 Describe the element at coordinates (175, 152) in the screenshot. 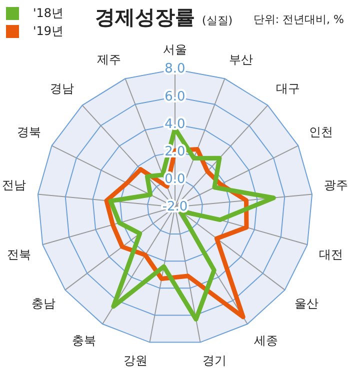

I see `y-tick-label: 2.0` at that location.